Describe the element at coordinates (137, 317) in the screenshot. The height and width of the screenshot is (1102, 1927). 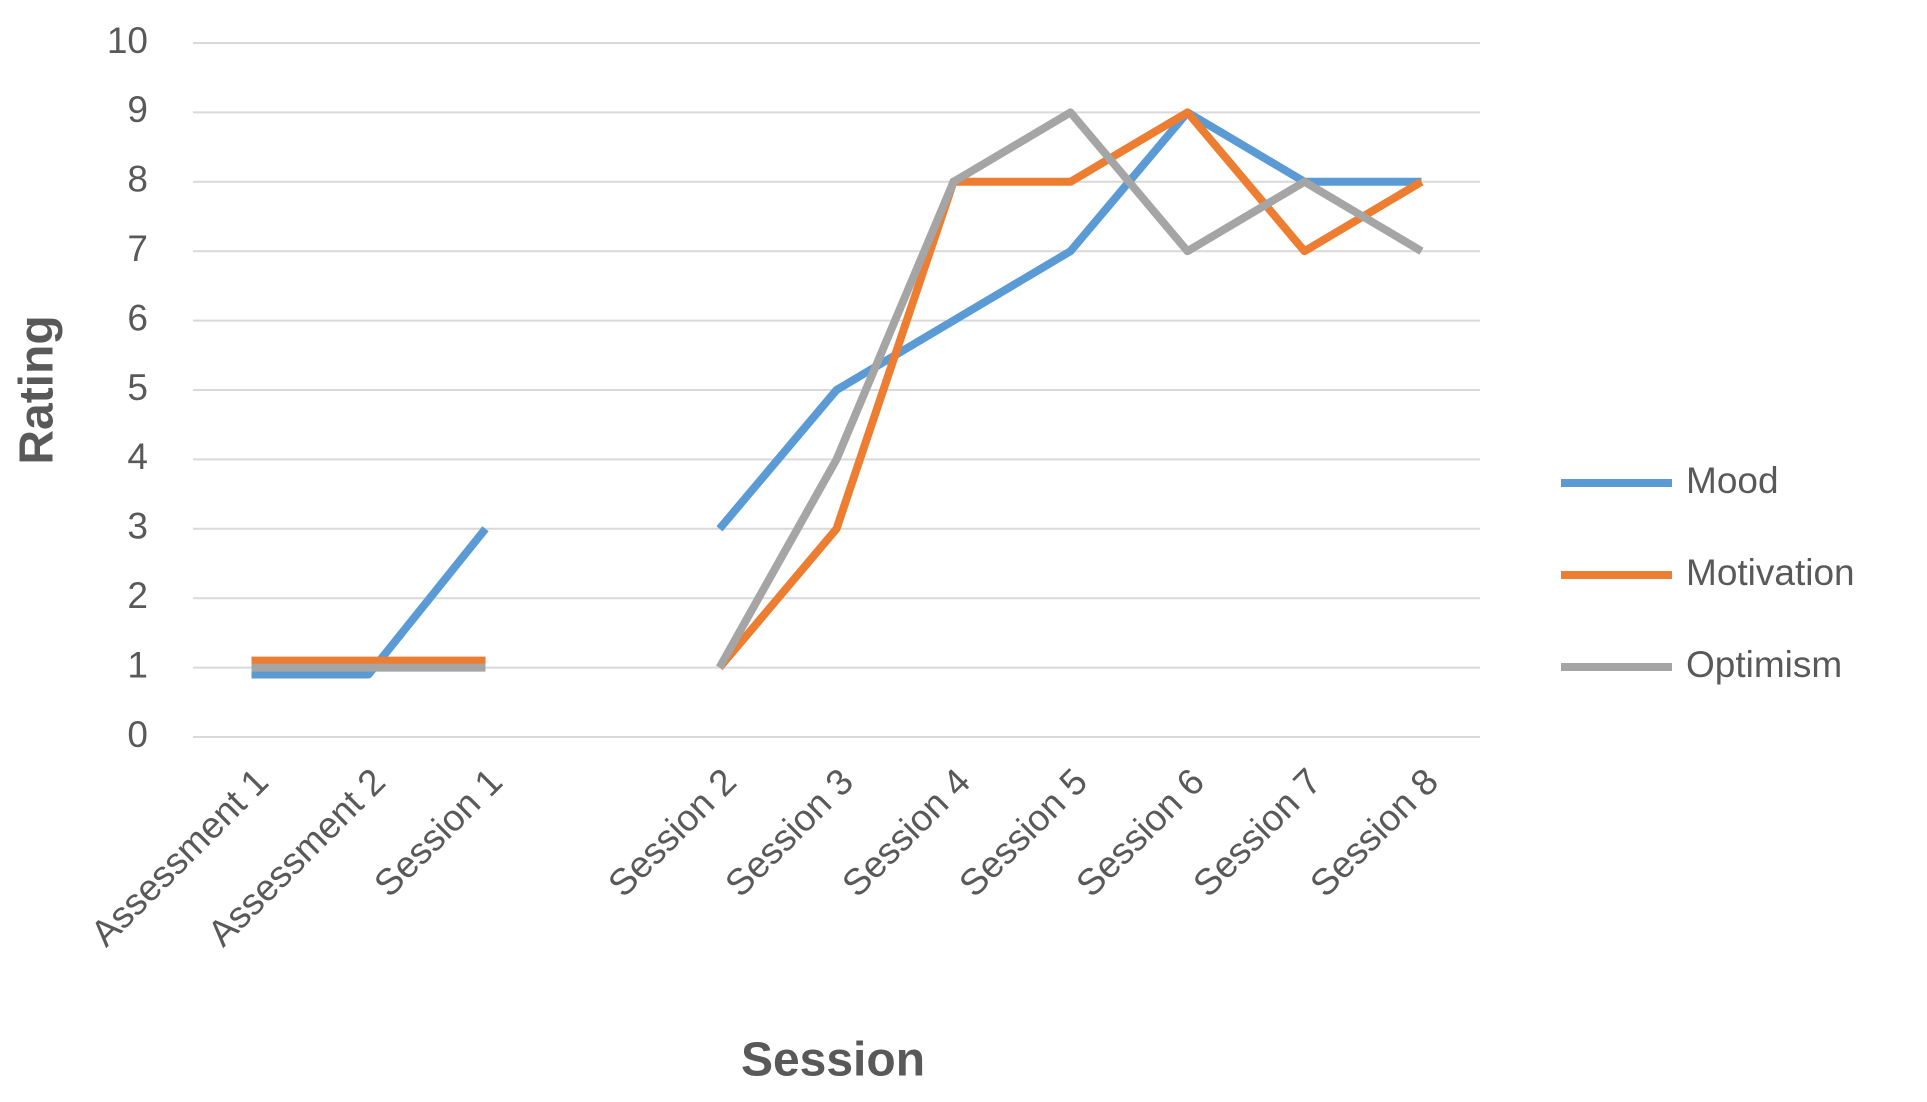
I see `y-tick-label: 6` at that location.